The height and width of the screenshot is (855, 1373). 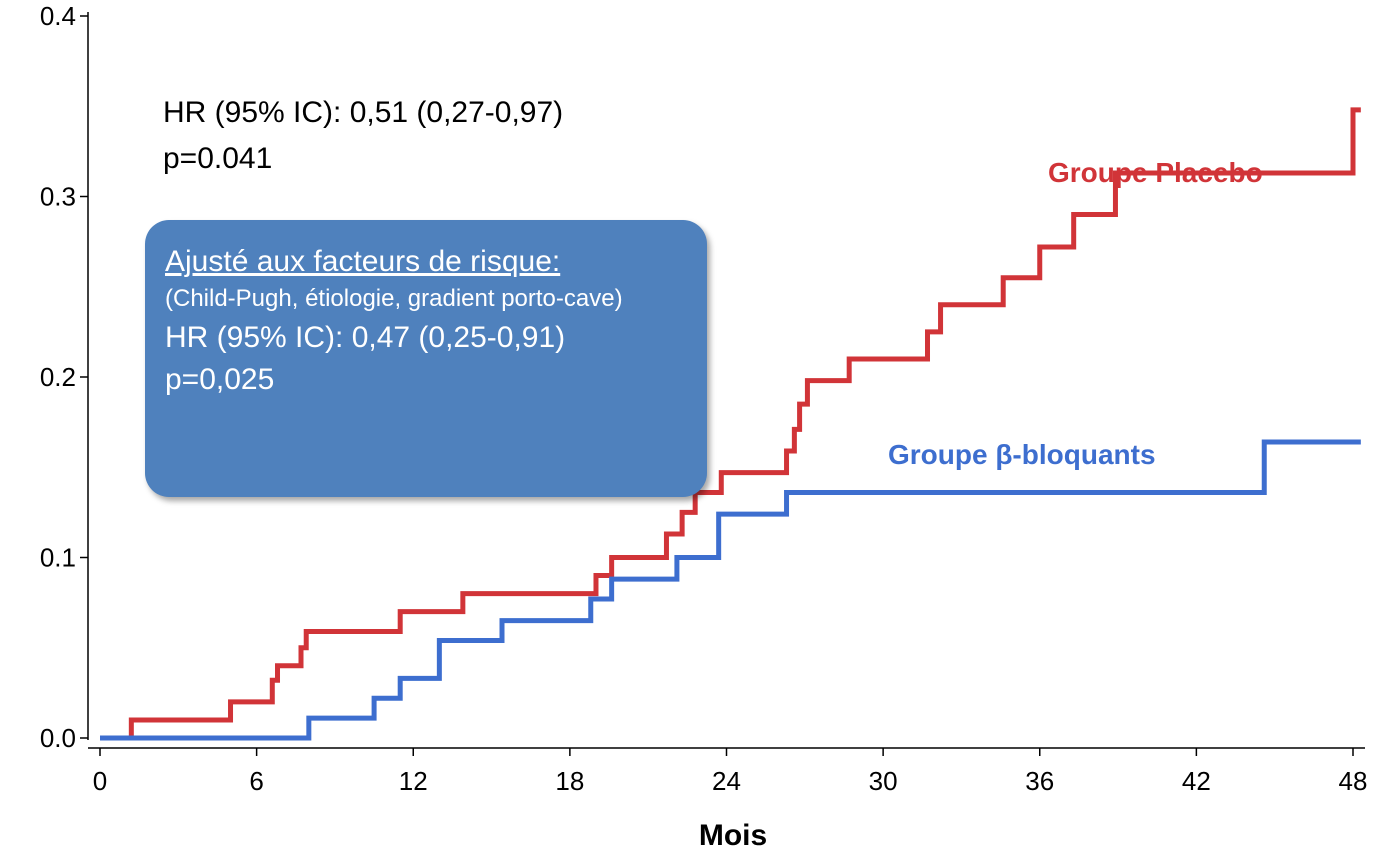 I want to click on x-tick-label: 42, so click(x=1196, y=781).